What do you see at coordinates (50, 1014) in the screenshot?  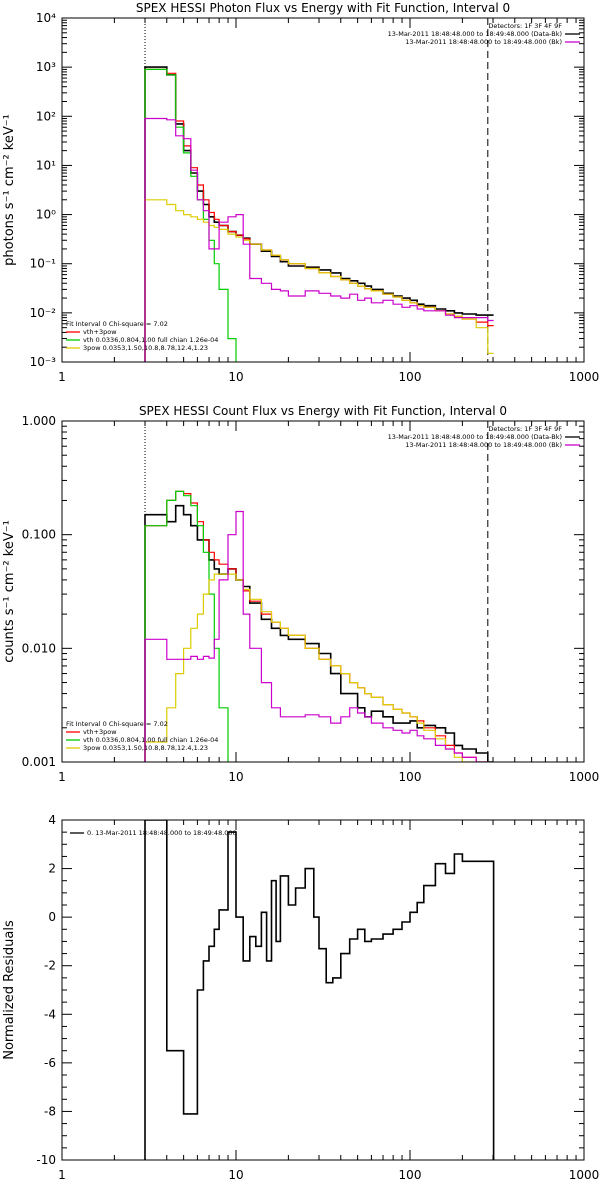 I see `y-tick-label: -4` at bounding box center [50, 1014].